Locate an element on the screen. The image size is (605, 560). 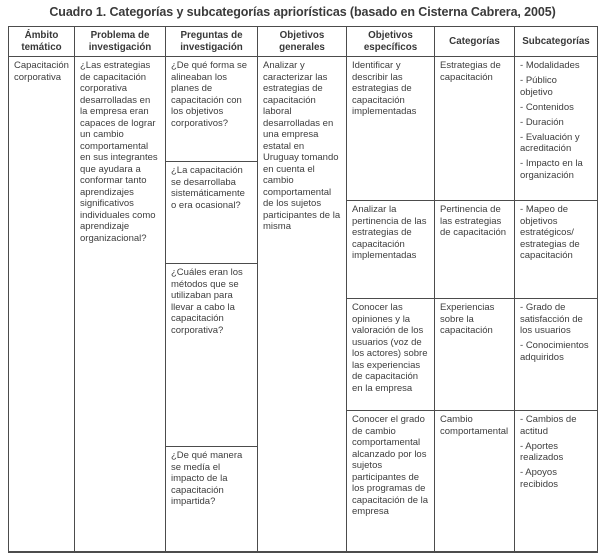
subcategory-item: Aportes realizados is located at coordinates (556, 452).